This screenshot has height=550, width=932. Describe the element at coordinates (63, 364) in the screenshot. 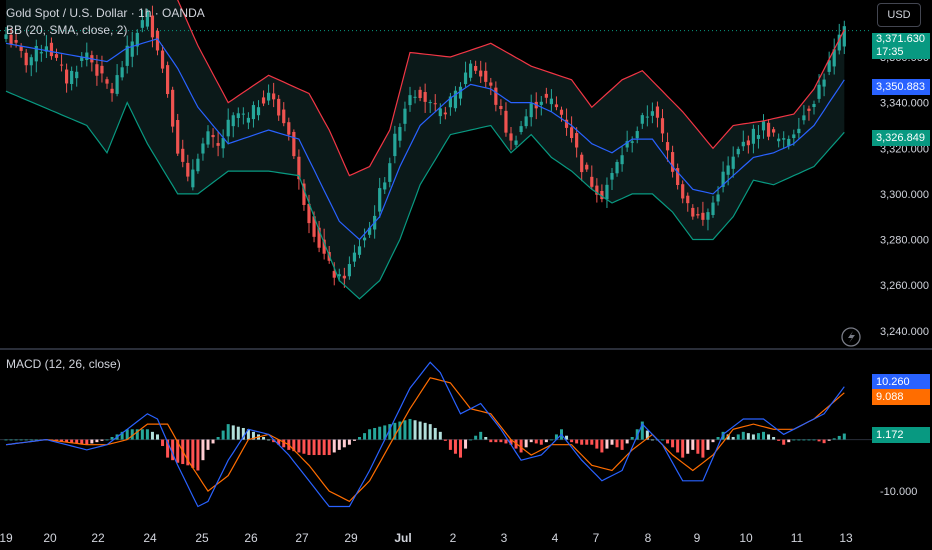

I see `macd-indicator-label: MACD (12, 26, close)` at that location.